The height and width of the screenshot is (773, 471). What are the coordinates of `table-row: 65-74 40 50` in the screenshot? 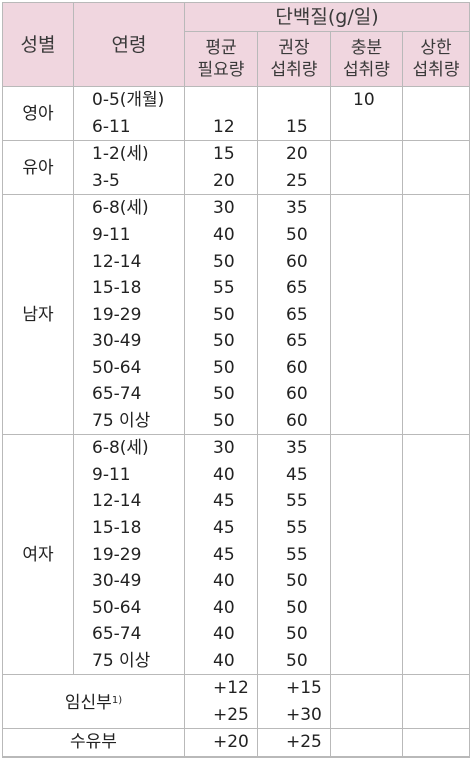 It's located at (237, 634).